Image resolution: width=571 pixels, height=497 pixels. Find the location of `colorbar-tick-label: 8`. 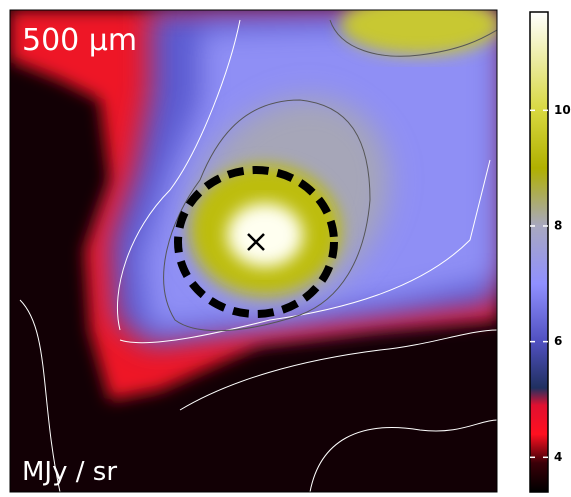

colorbar-tick-label: 8 is located at coordinates (558, 225).